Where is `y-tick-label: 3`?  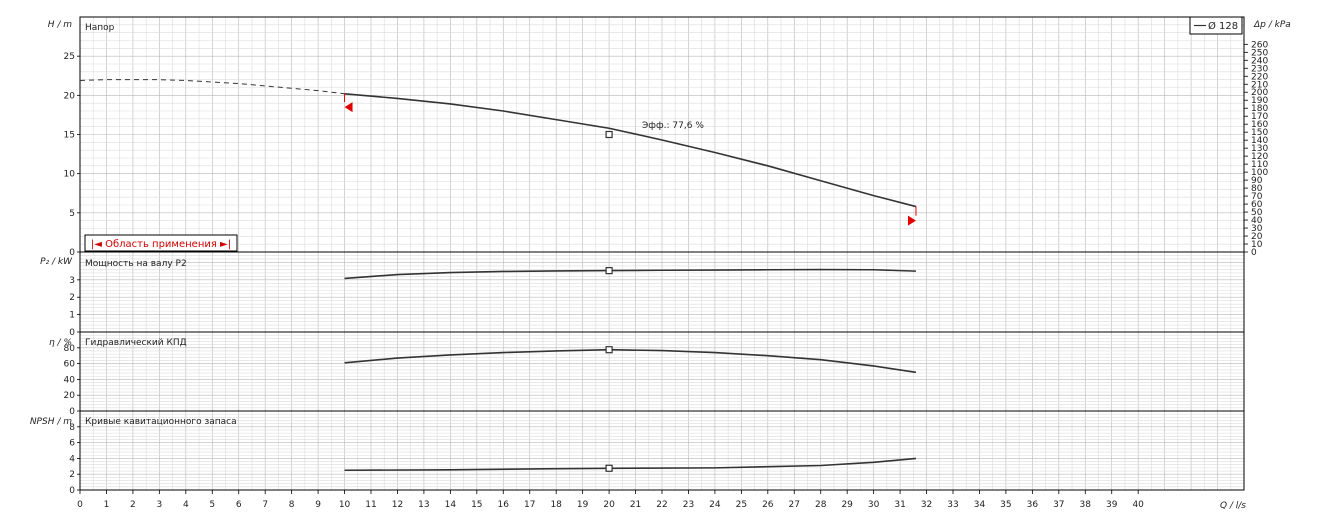 y-tick-label: 3 is located at coordinates (72, 281).